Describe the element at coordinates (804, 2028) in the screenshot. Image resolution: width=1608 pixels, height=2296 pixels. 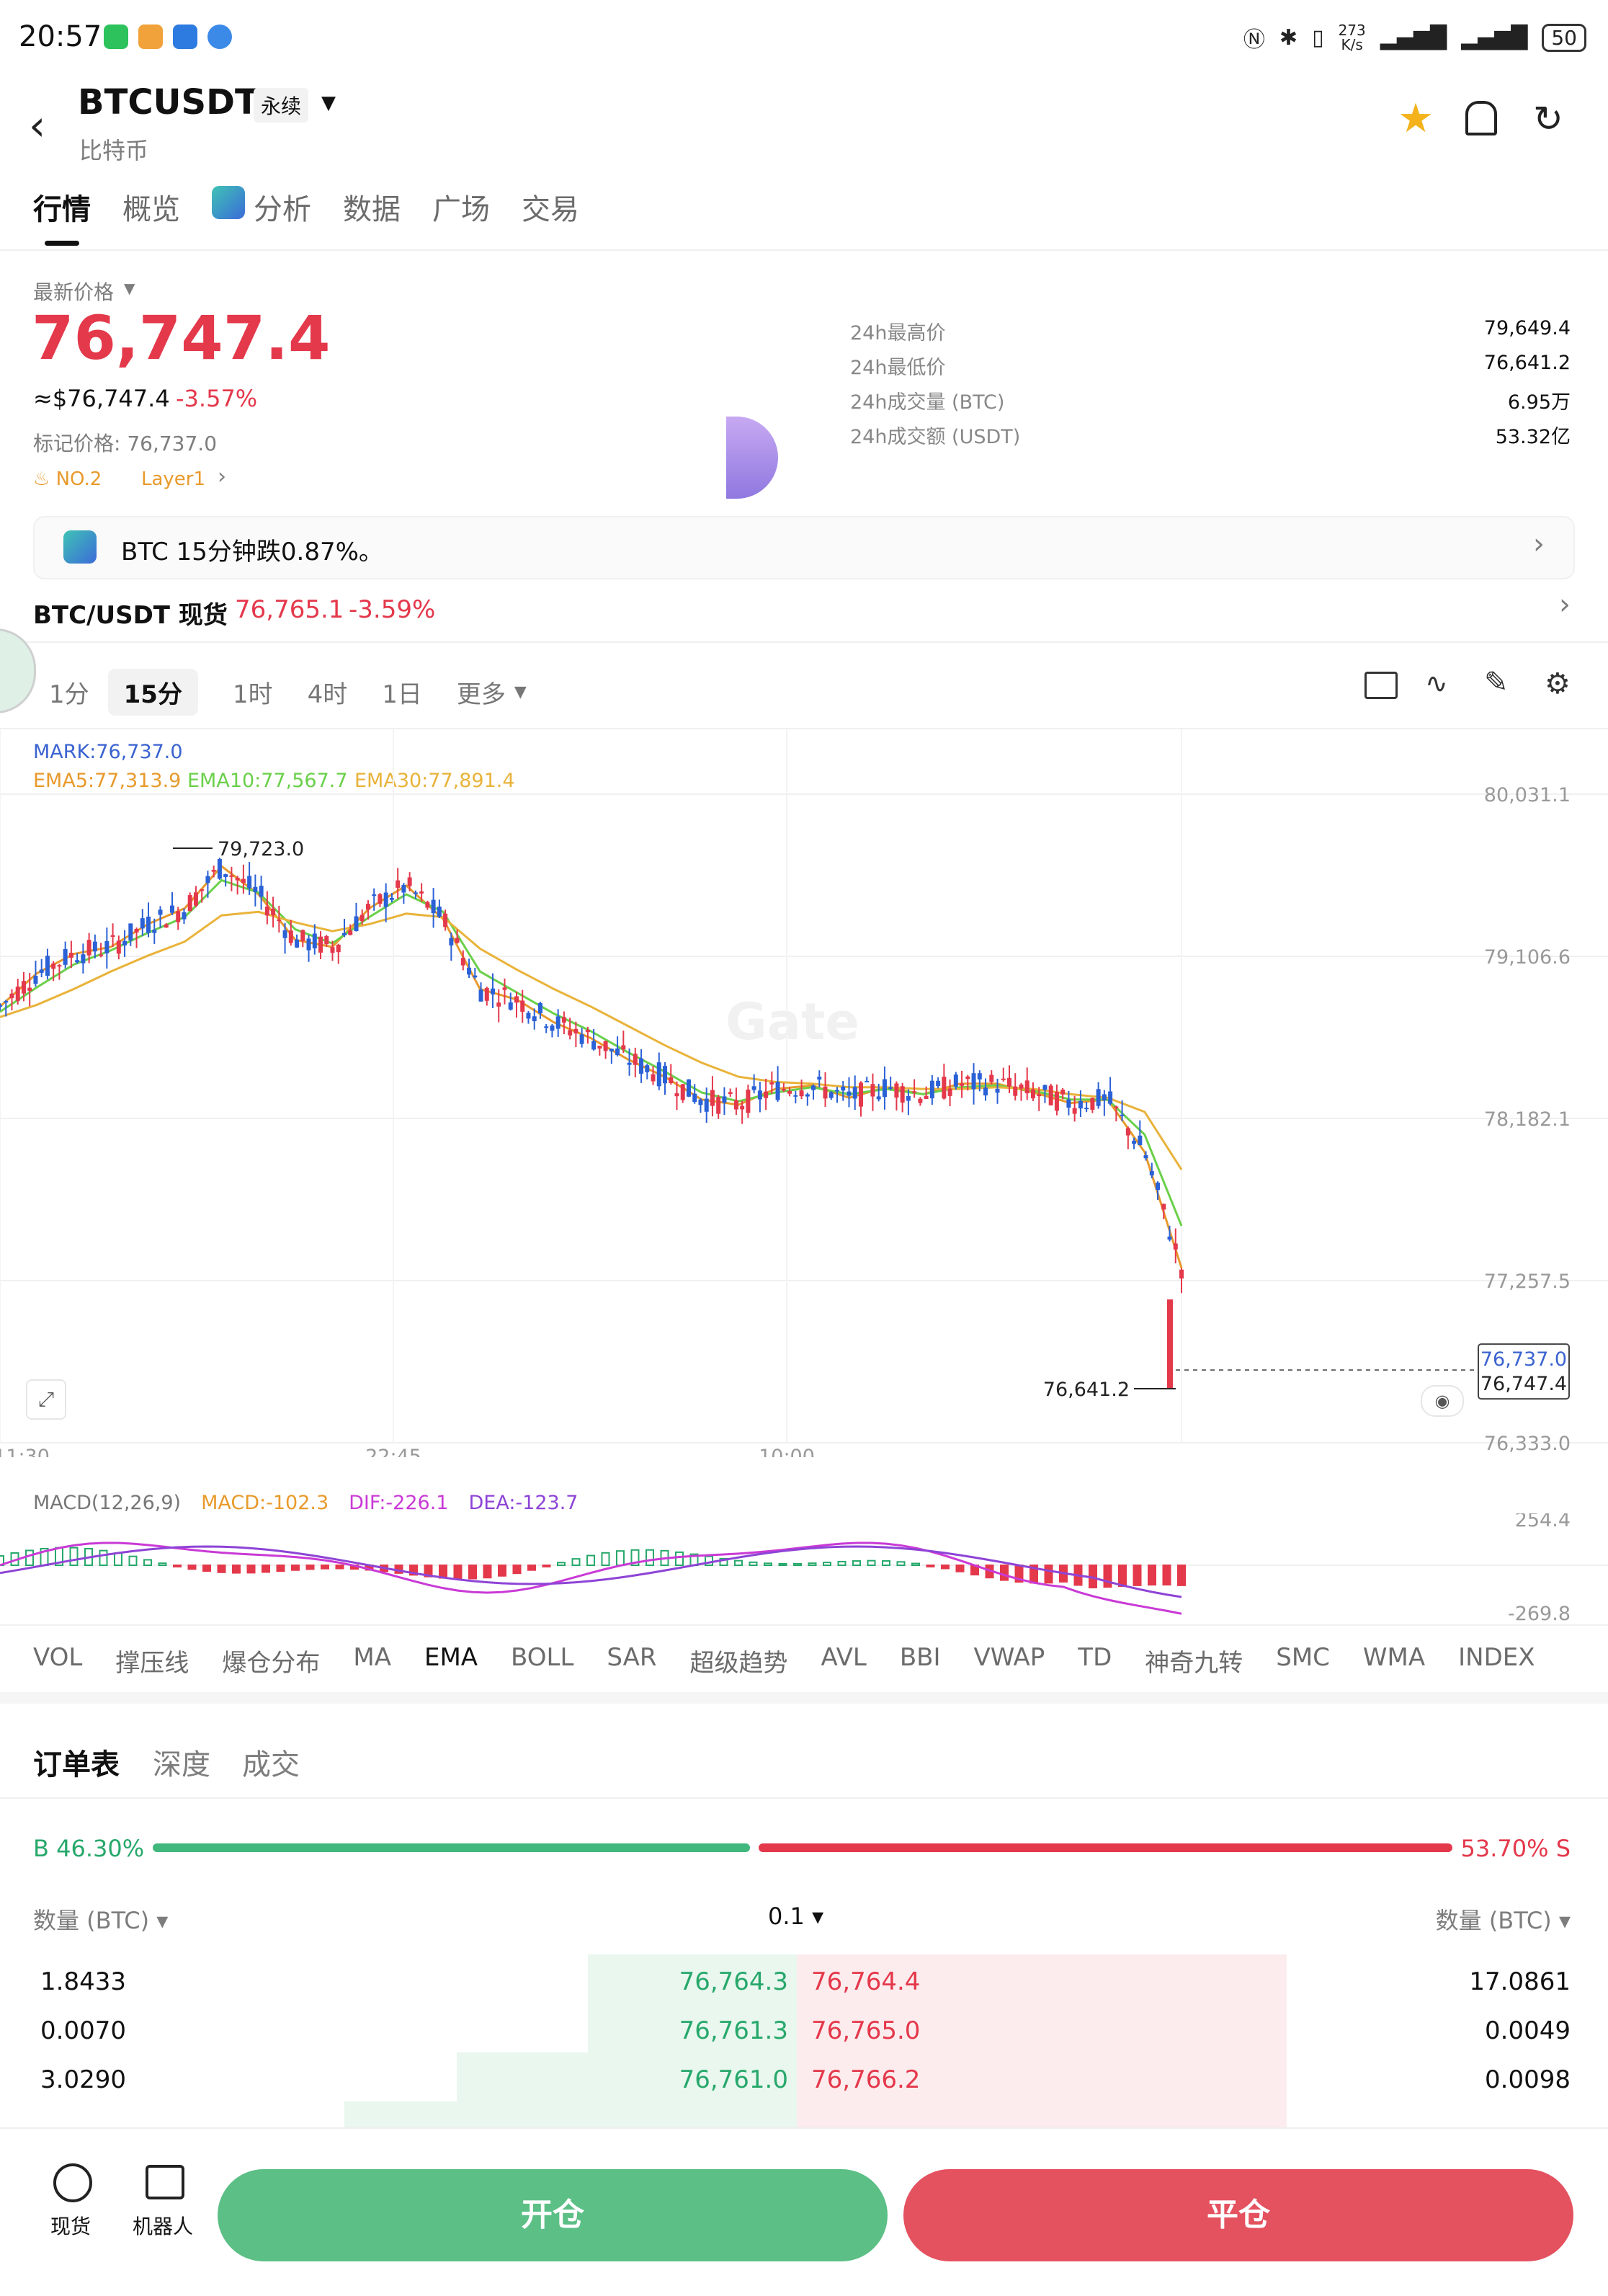
I see `orderbook-row: 0.0070 76,761.3 76,765.0 0.0049` at that location.